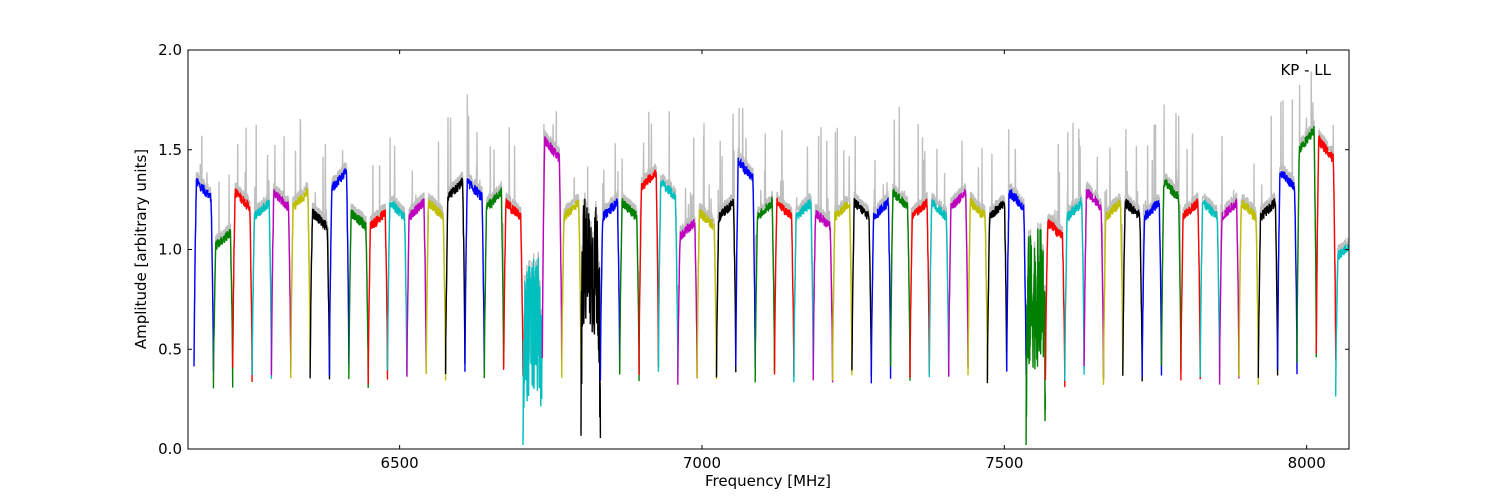 This screenshot has height=500, width=1500. What do you see at coordinates (141, 249) in the screenshot?
I see `y-axis-label: Amplitude [arbitrary units]` at bounding box center [141, 249].